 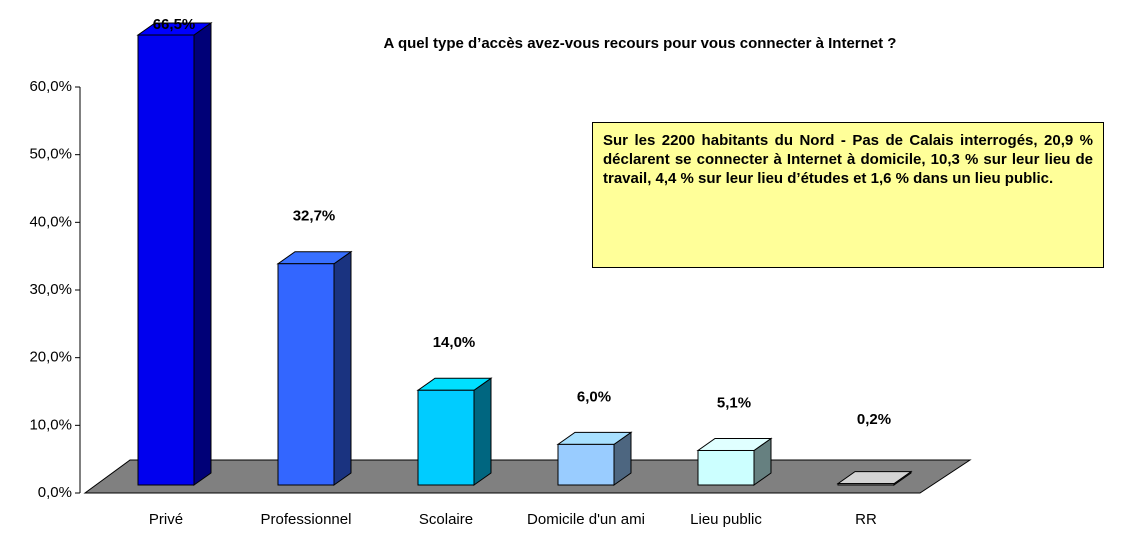 What do you see at coordinates (50, 154) in the screenshot?
I see `y-tick-label: 50,0%` at bounding box center [50, 154].